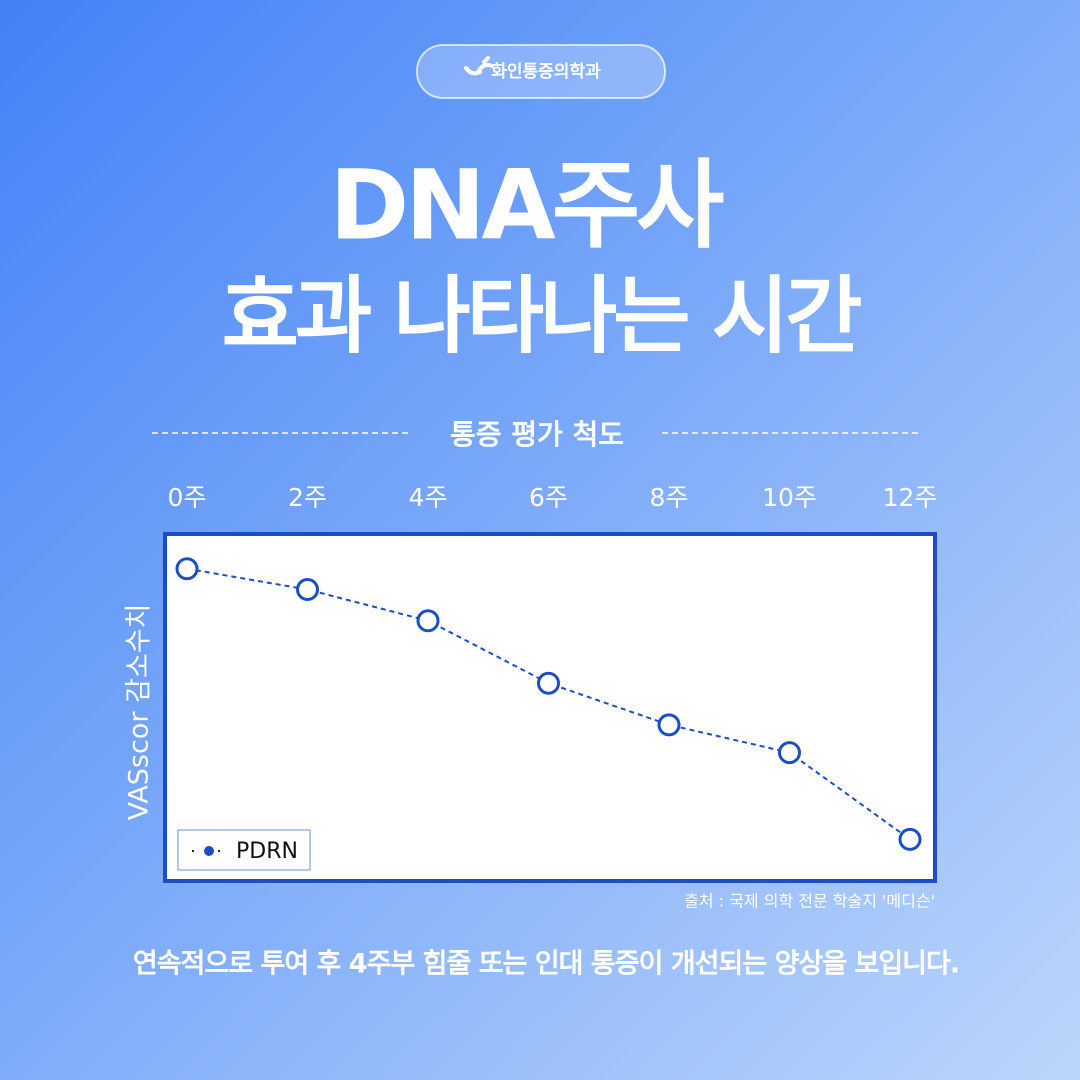  What do you see at coordinates (537, 434) in the screenshot?
I see `chart-title: 통증 평가 척도` at bounding box center [537, 434].